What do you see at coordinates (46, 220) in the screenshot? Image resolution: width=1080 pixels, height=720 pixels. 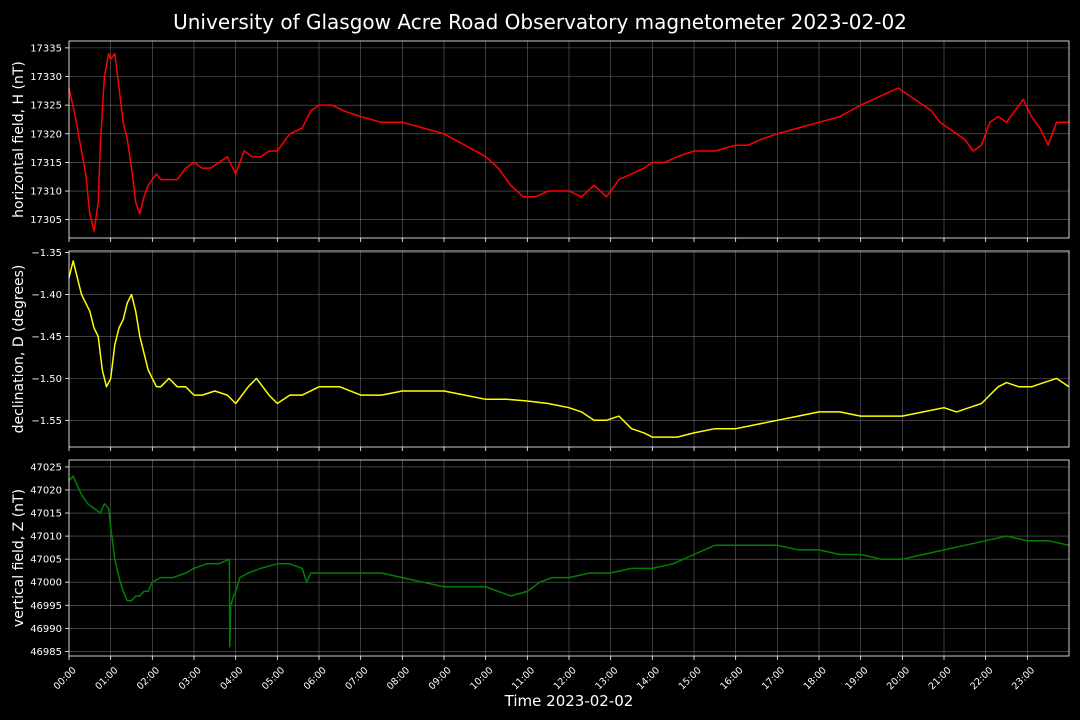 I see `y-tick-label: 17305` at bounding box center [46, 220].